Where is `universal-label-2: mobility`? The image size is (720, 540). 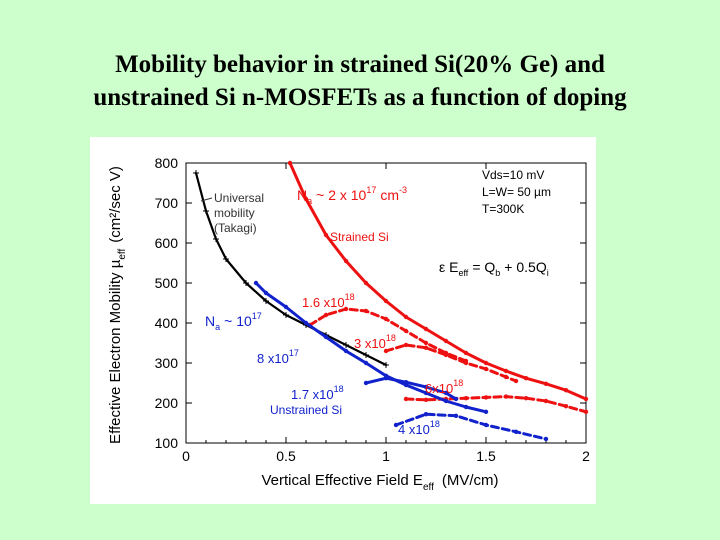 universal-label-2: mobility is located at coordinates (234, 213).